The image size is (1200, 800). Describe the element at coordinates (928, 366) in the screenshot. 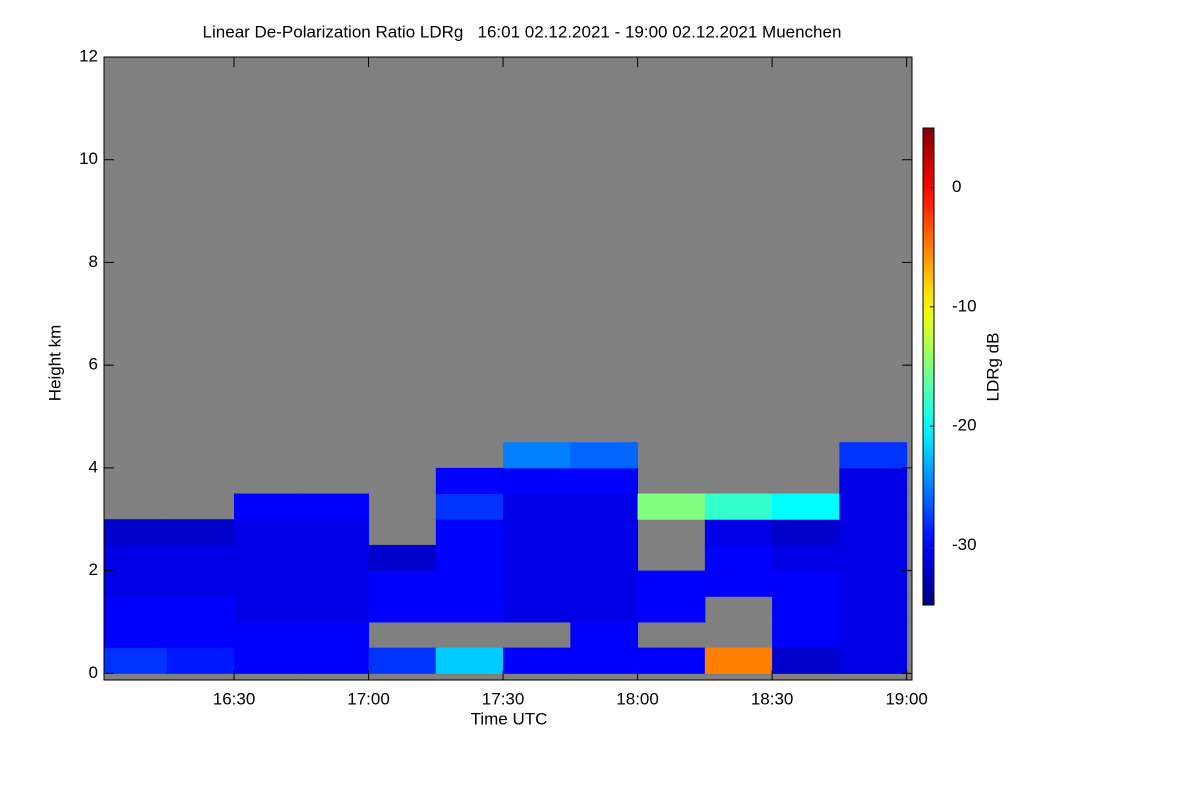

I see `colorbar` at that location.